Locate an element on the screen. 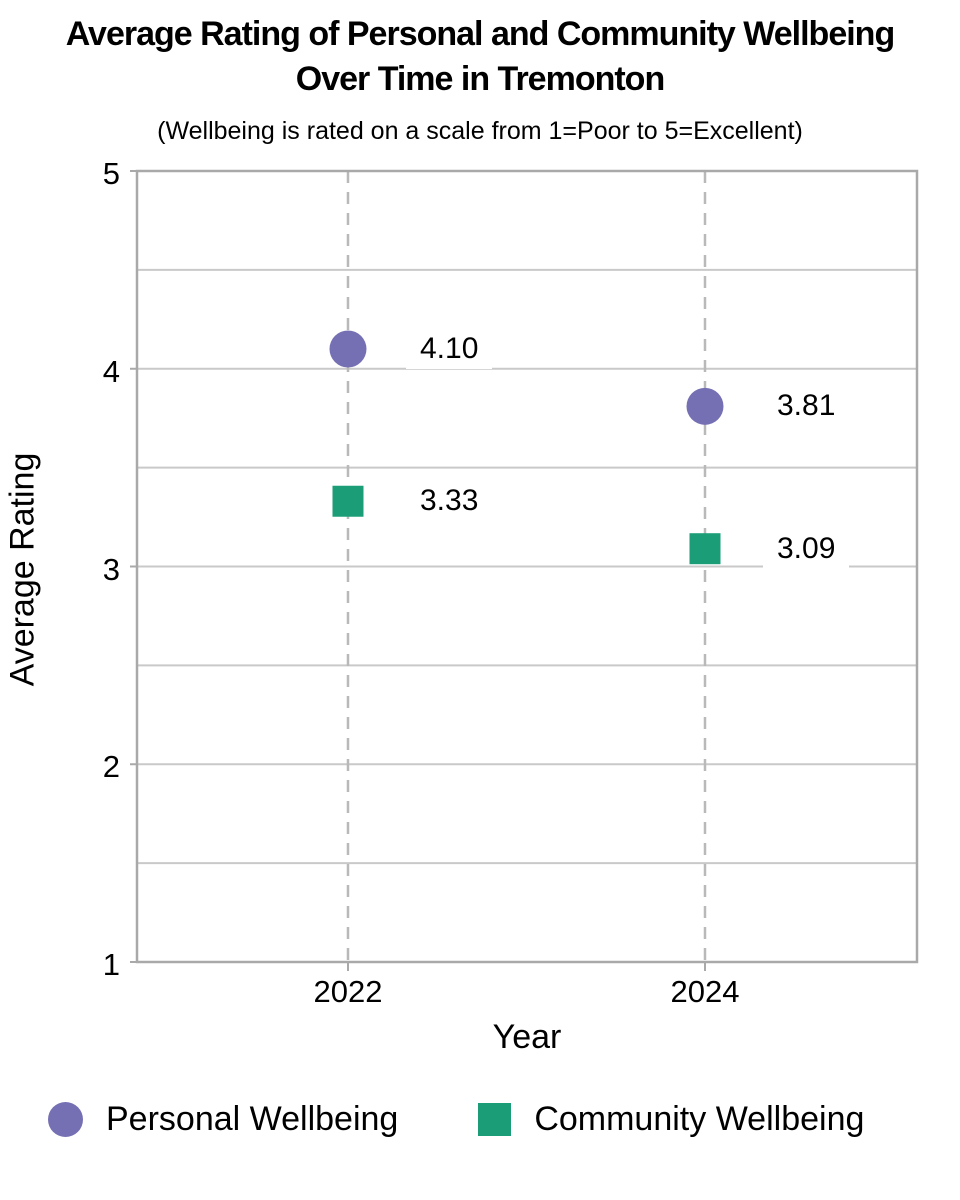 This screenshot has height=1200, width=960. legend-item-community: Community Wellbeing is located at coordinates (671, 1119).